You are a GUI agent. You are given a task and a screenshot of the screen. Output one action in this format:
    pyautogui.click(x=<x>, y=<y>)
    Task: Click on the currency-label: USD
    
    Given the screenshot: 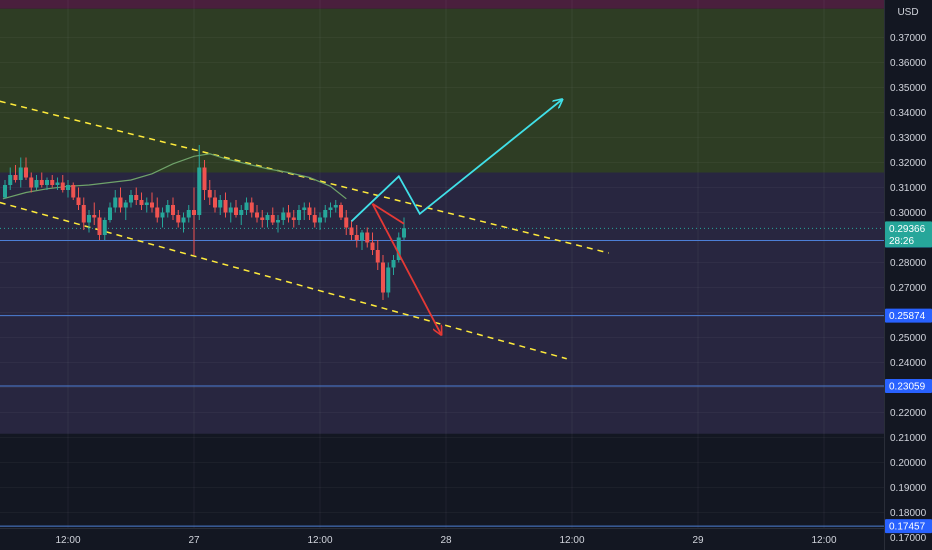 What is the action you would take?
    pyautogui.click(x=907, y=12)
    